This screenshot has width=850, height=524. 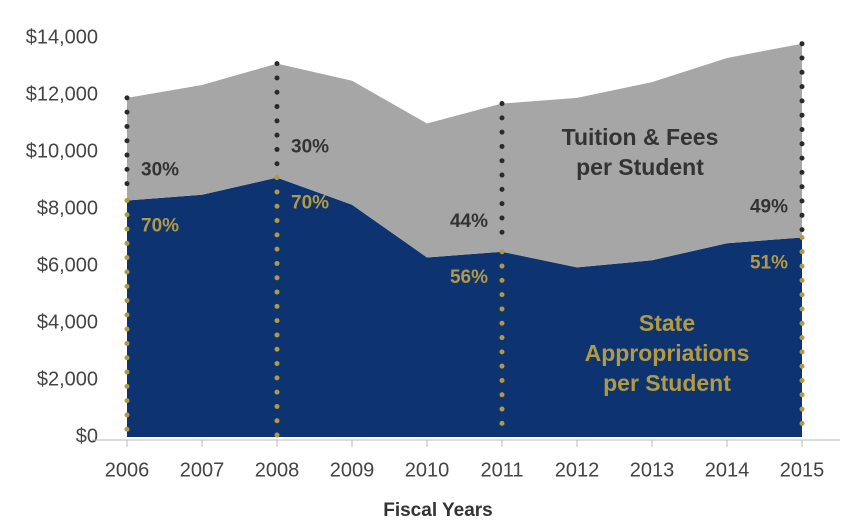 I want to click on share-label: 56%, so click(x=469, y=277).